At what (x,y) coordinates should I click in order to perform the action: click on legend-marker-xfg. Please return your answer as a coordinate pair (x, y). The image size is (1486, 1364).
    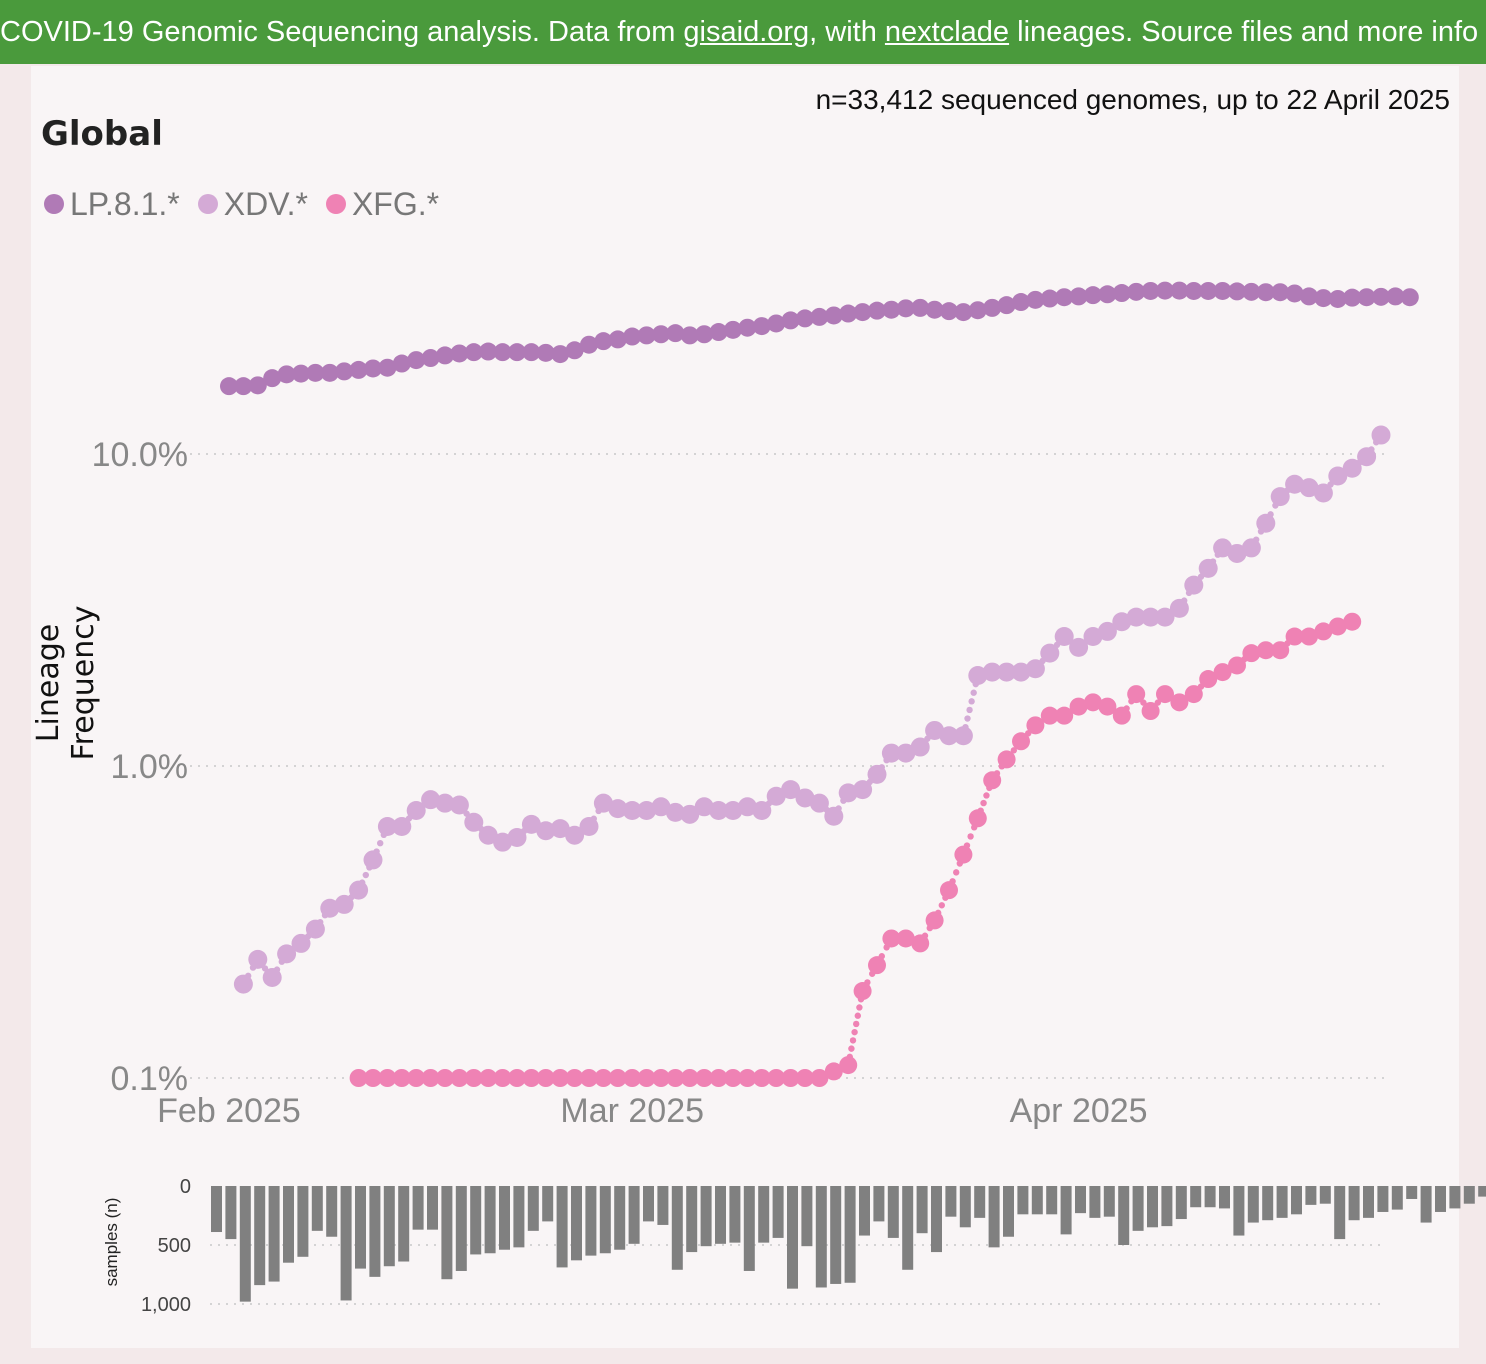
    Looking at the image, I should click on (335, 204).